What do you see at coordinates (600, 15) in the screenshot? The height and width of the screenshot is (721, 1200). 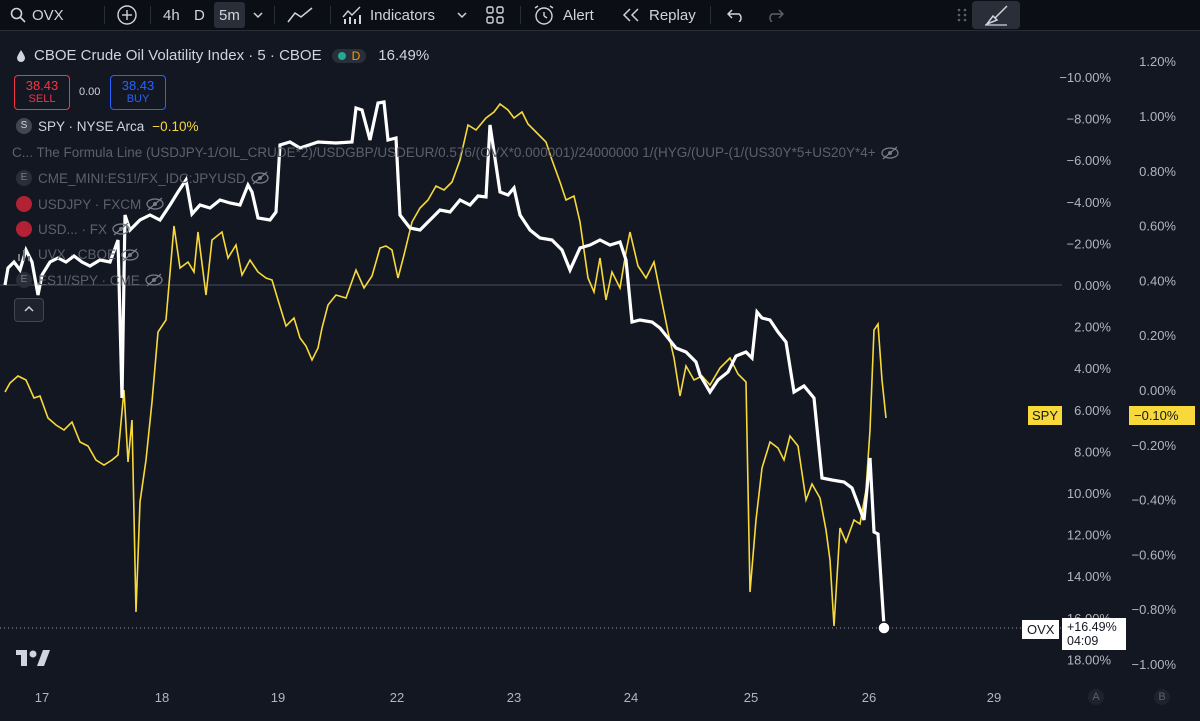 I see `top-toolbar: OVX 4h D 5m Indicators Alert Replay` at bounding box center [600, 15].